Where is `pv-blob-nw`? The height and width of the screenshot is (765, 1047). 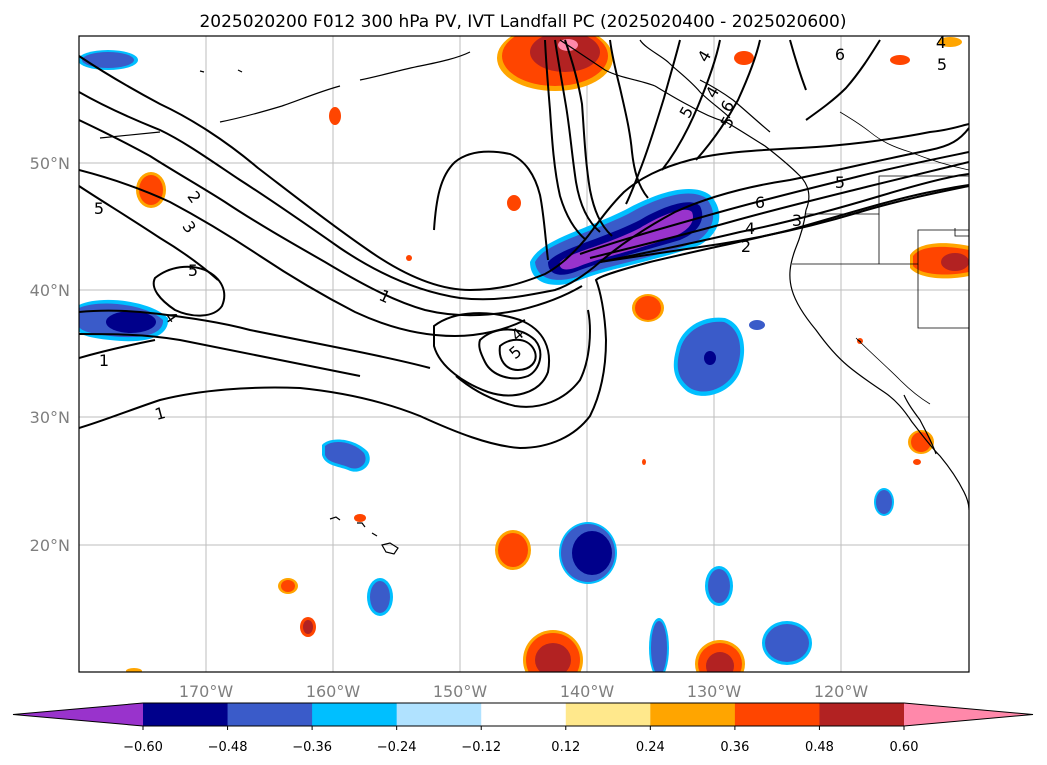
pv-blob-nw is located at coordinates (108, 60).